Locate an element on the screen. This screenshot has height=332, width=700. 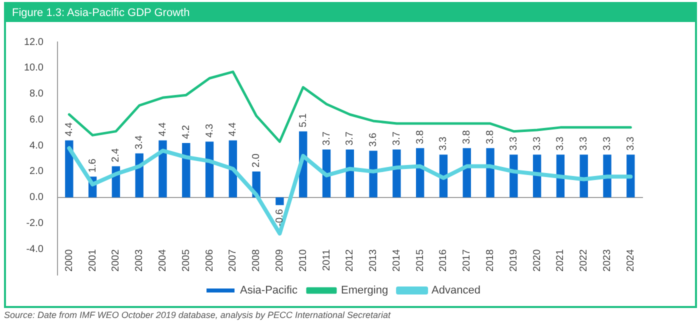
data-label: 2.4 is located at coordinates (116, 155).